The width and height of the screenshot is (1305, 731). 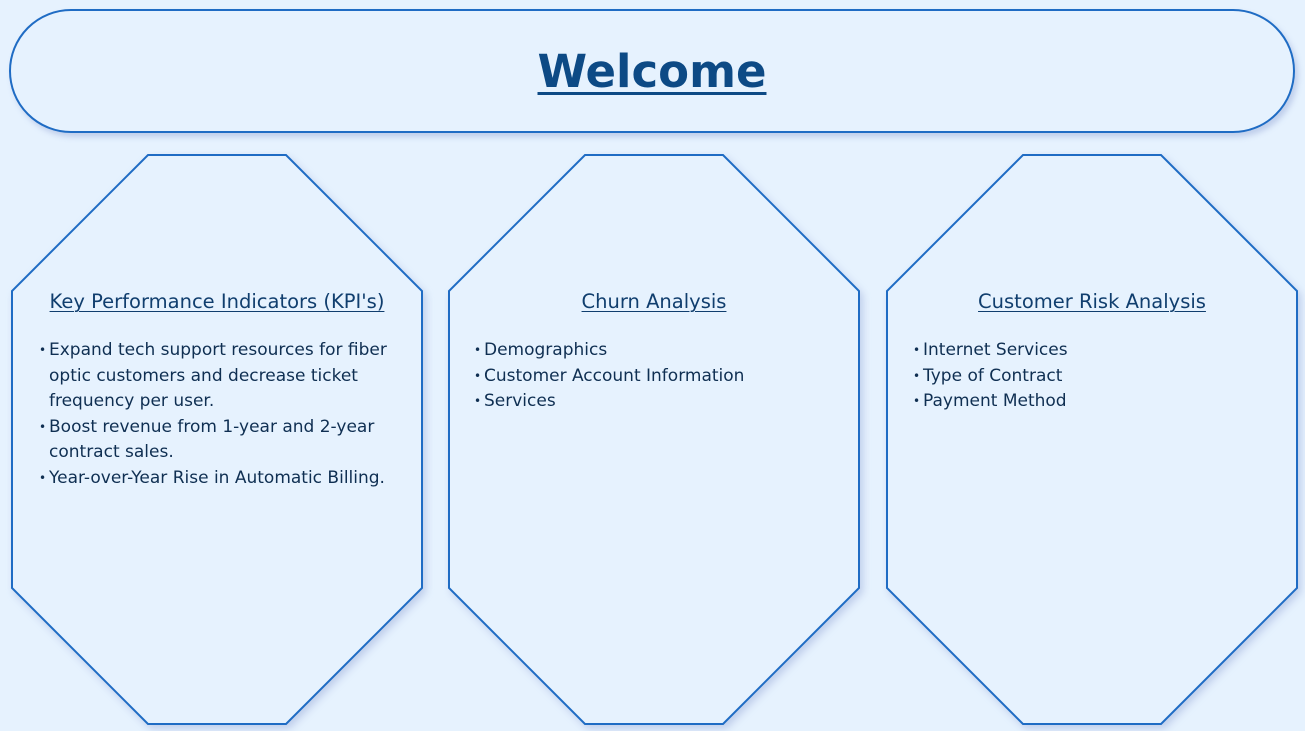 What do you see at coordinates (546, 350) in the screenshot?
I see `list-item-text: Demographics` at bounding box center [546, 350].